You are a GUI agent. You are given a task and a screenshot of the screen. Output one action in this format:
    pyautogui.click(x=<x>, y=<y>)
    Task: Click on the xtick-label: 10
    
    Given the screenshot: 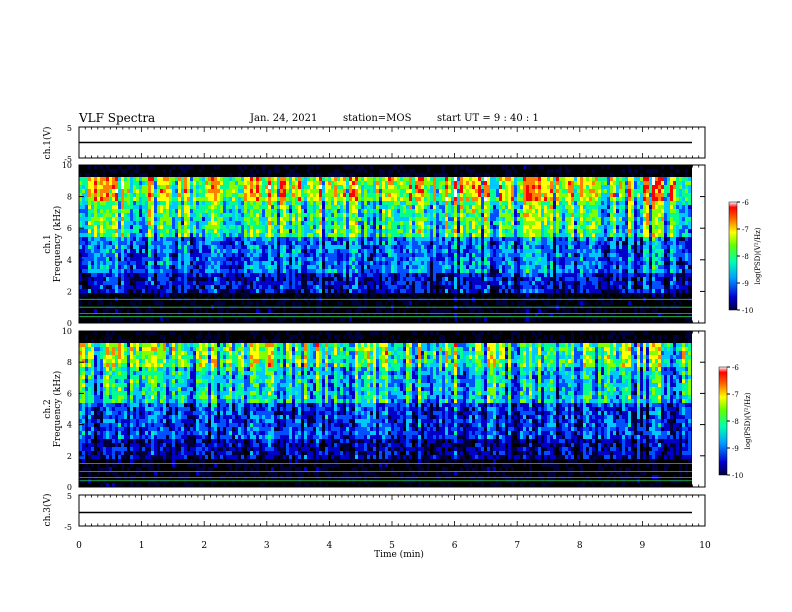 What is the action you would take?
    pyautogui.click(x=705, y=546)
    